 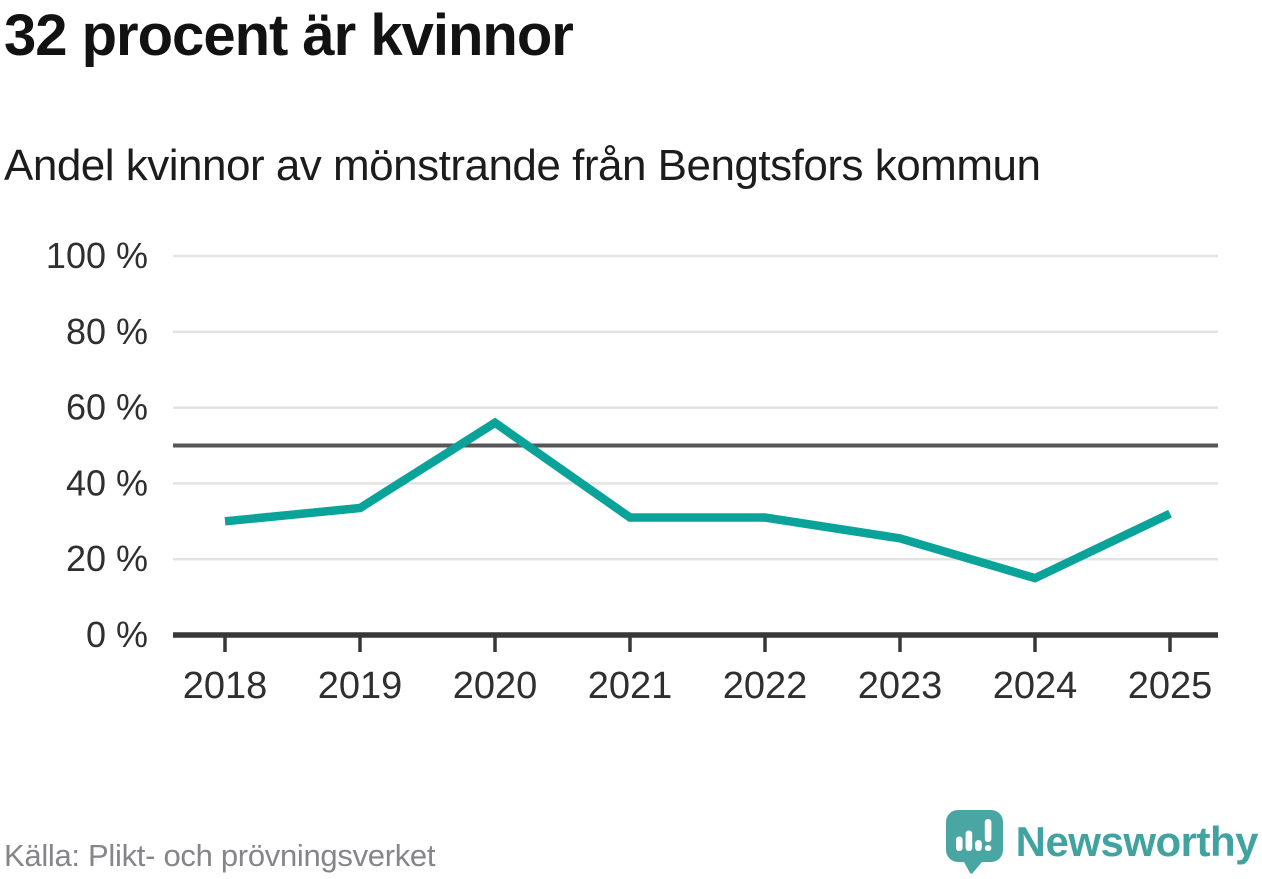 What do you see at coordinates (1137, 841) in the screenshot?
I see `newsworthy-logo-text: Newsworthy` at bounding box center [1137, 841].